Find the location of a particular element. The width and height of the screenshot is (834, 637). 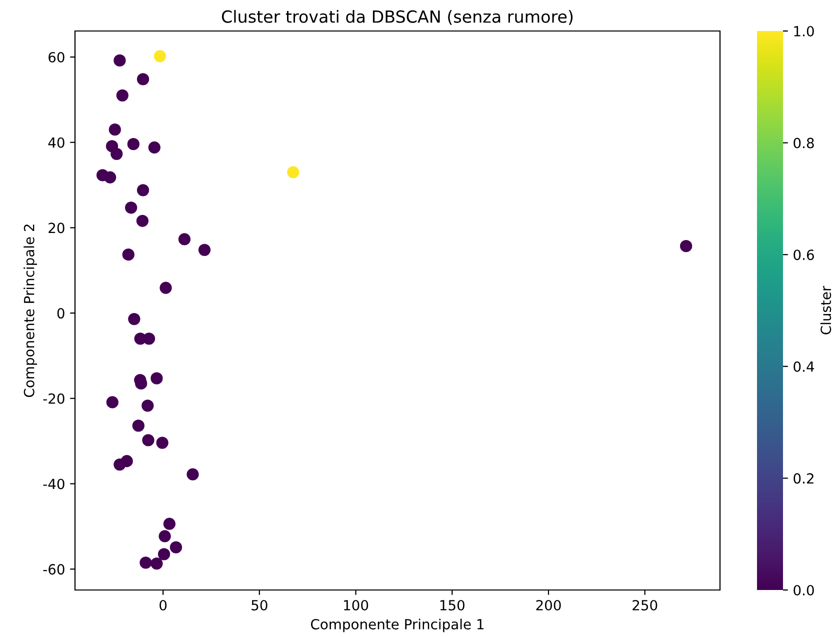

x-tick-label: 0 is located at coordinates (163, 605).